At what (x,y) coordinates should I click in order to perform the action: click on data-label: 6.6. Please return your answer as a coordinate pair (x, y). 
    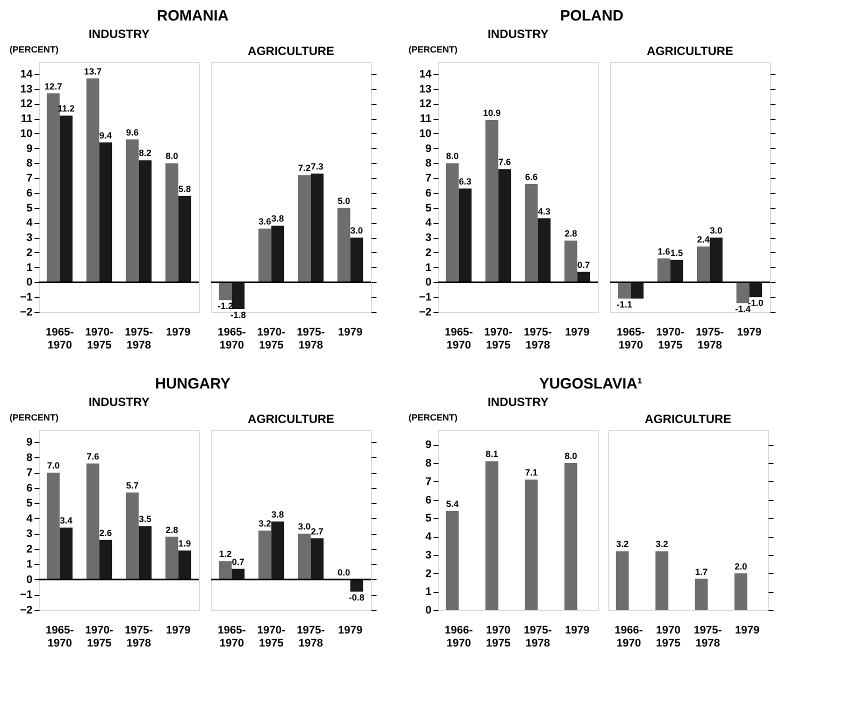
    Looking at the image, I should click on (531, 177).